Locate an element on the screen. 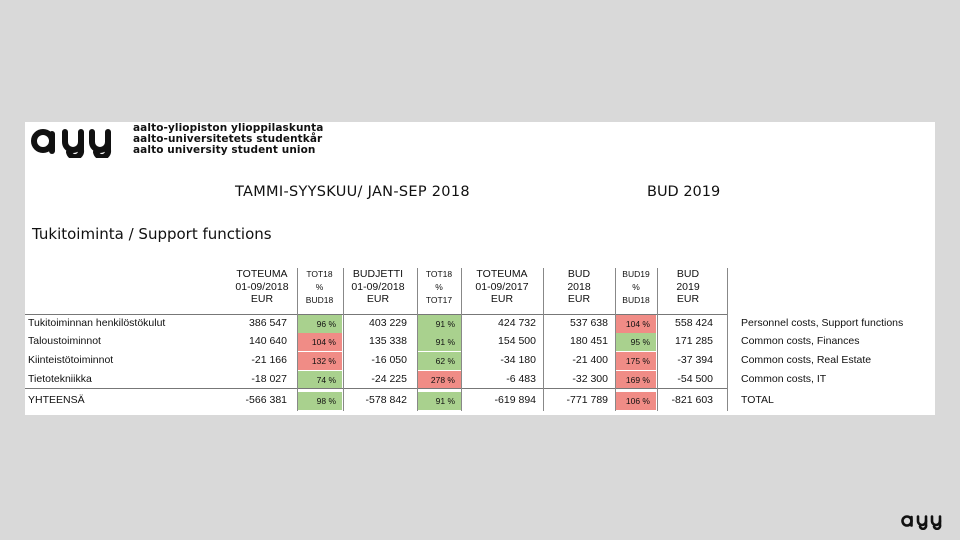  percent-cell: 91 % is located at coordinates (445, 401).